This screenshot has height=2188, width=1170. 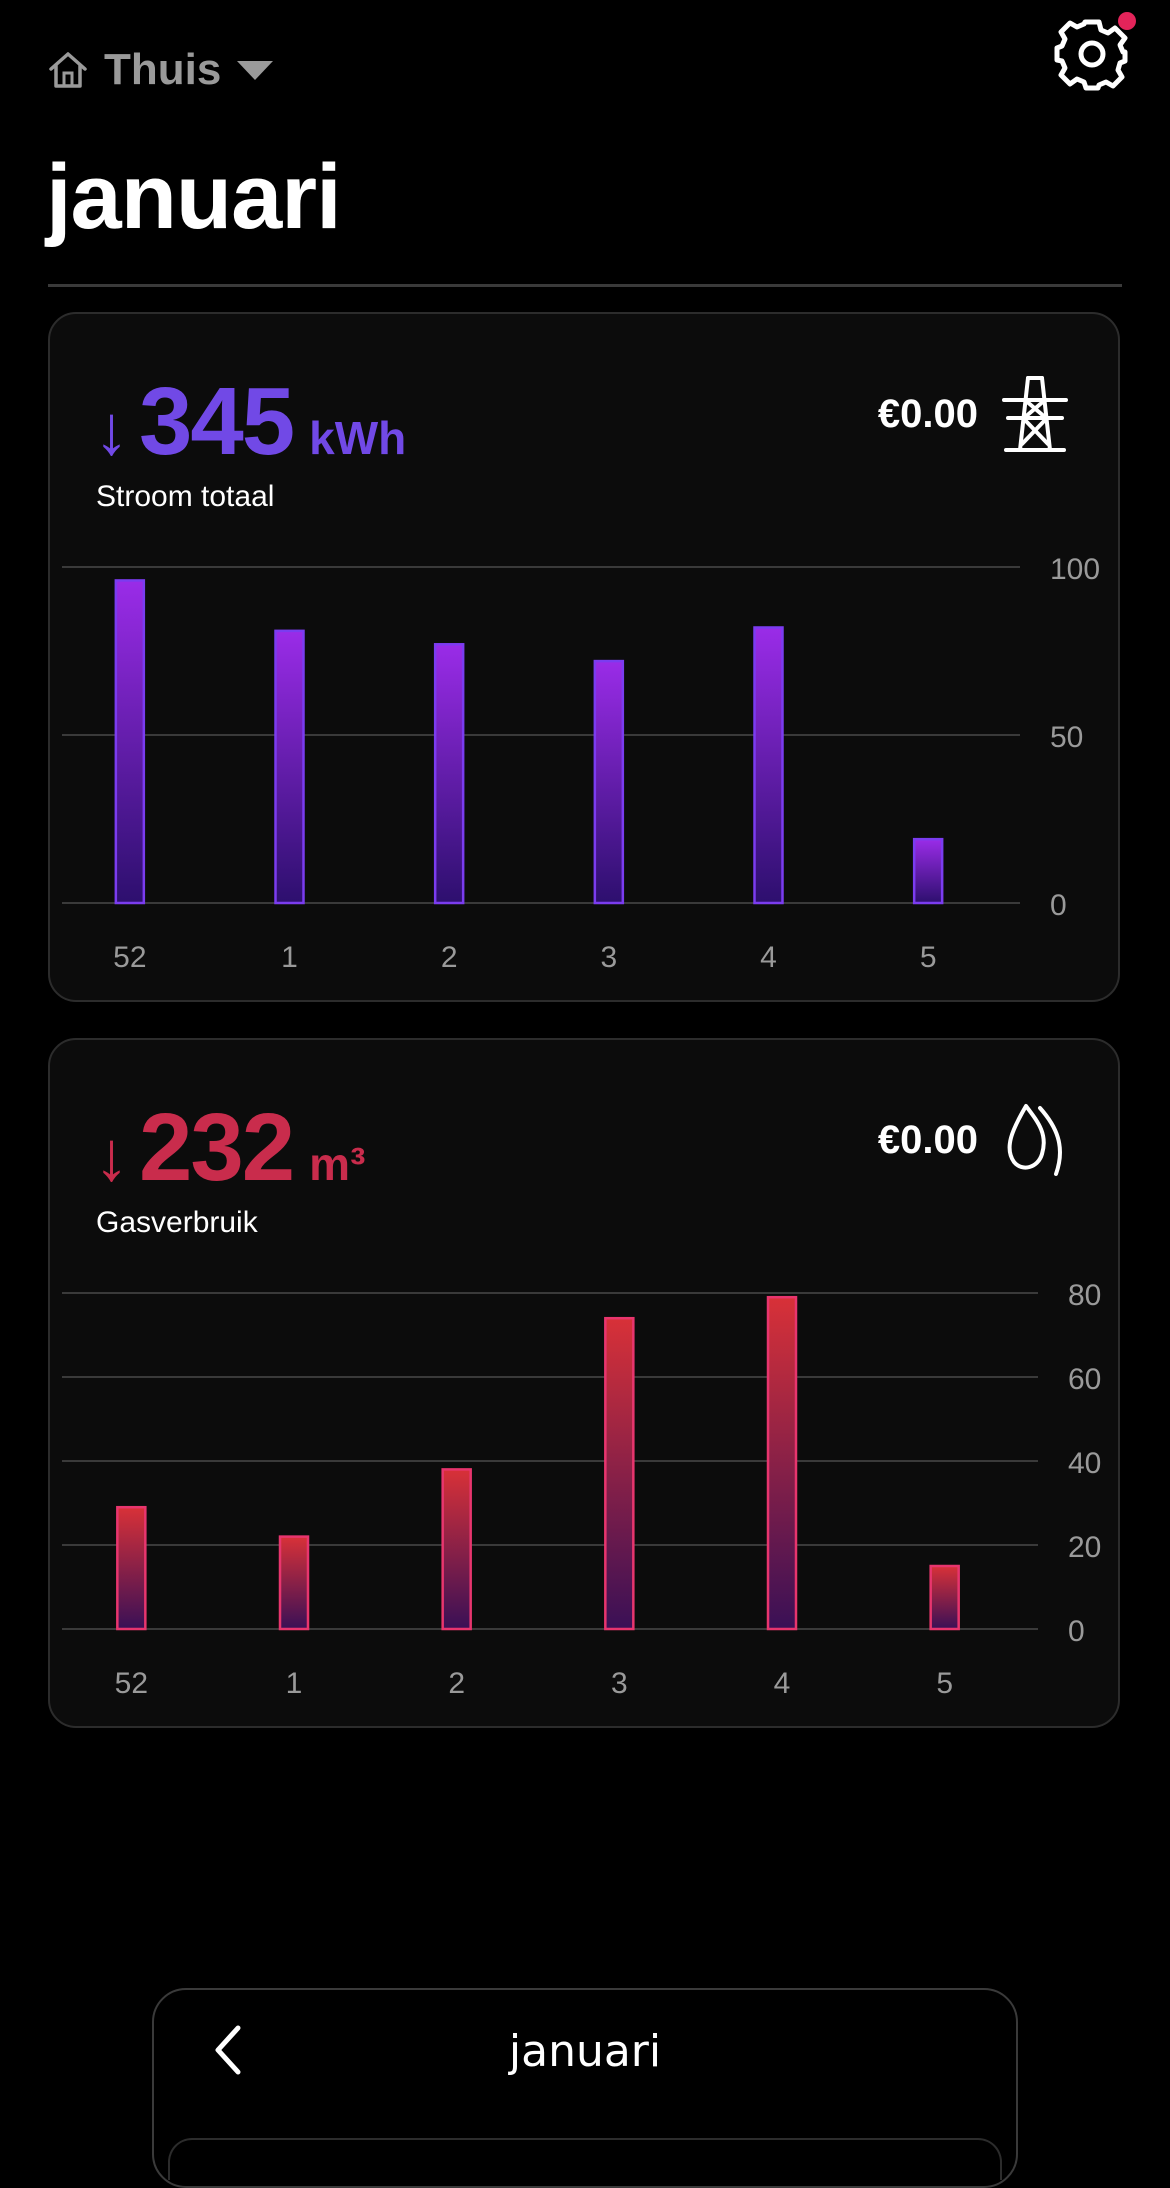 I want to click on home-icon, so click(x=68, y=70).